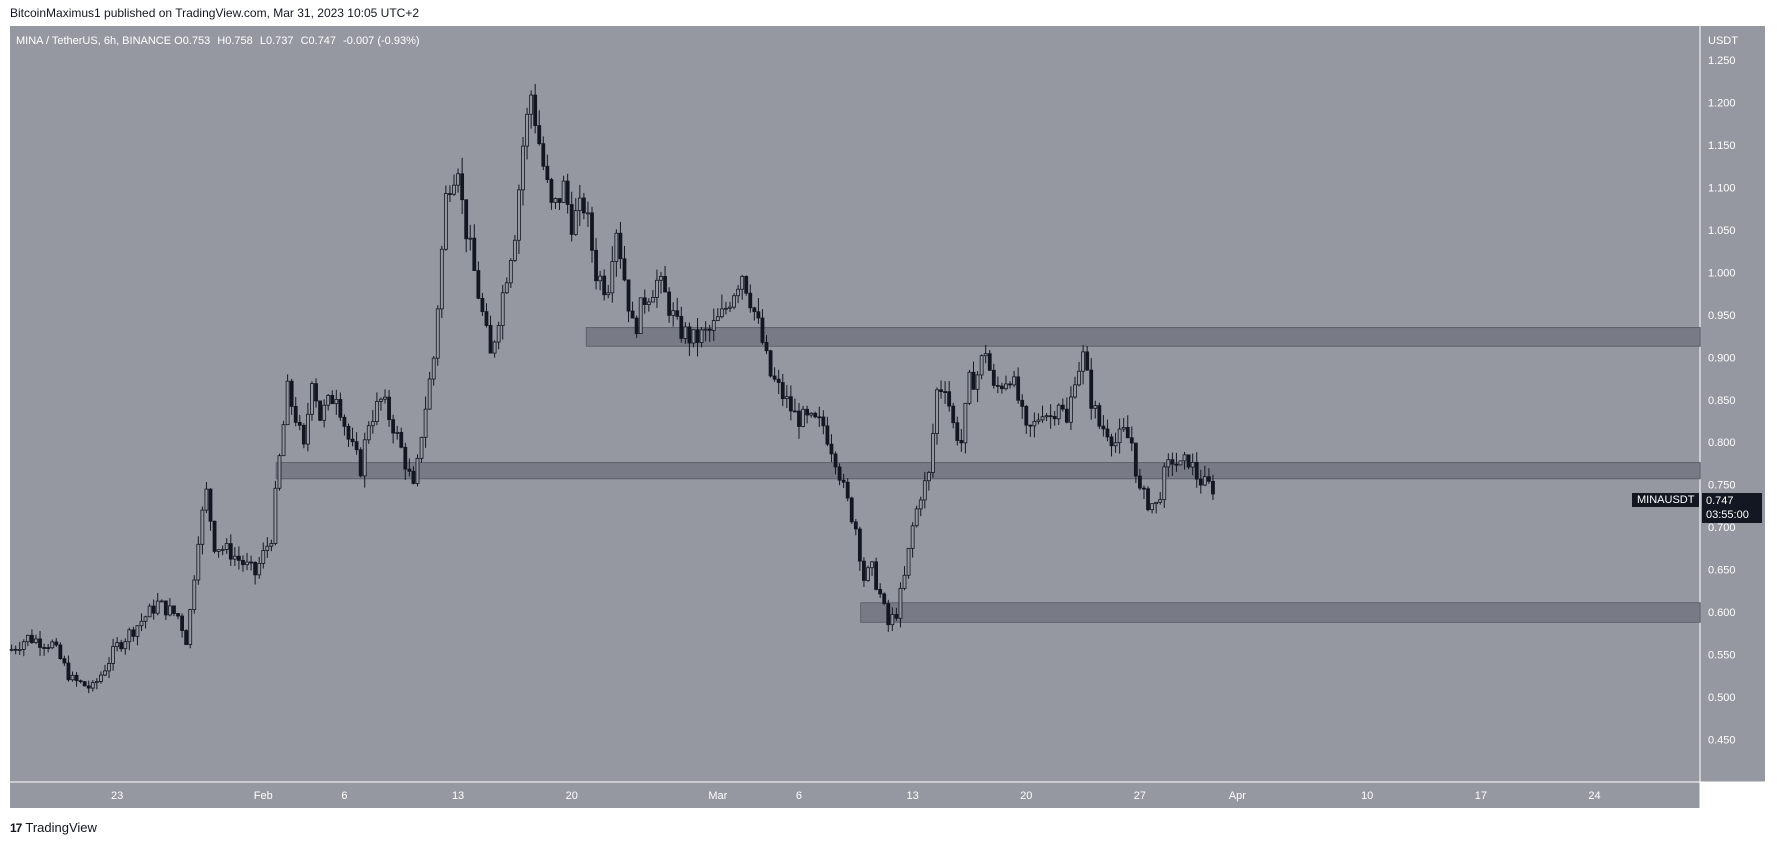 The image size is (1777, 845). What do you see at coordinates (1722, 273) in the screenshot?
I see `price-tick-label: 1.000` at bounding box center [1722, 273].